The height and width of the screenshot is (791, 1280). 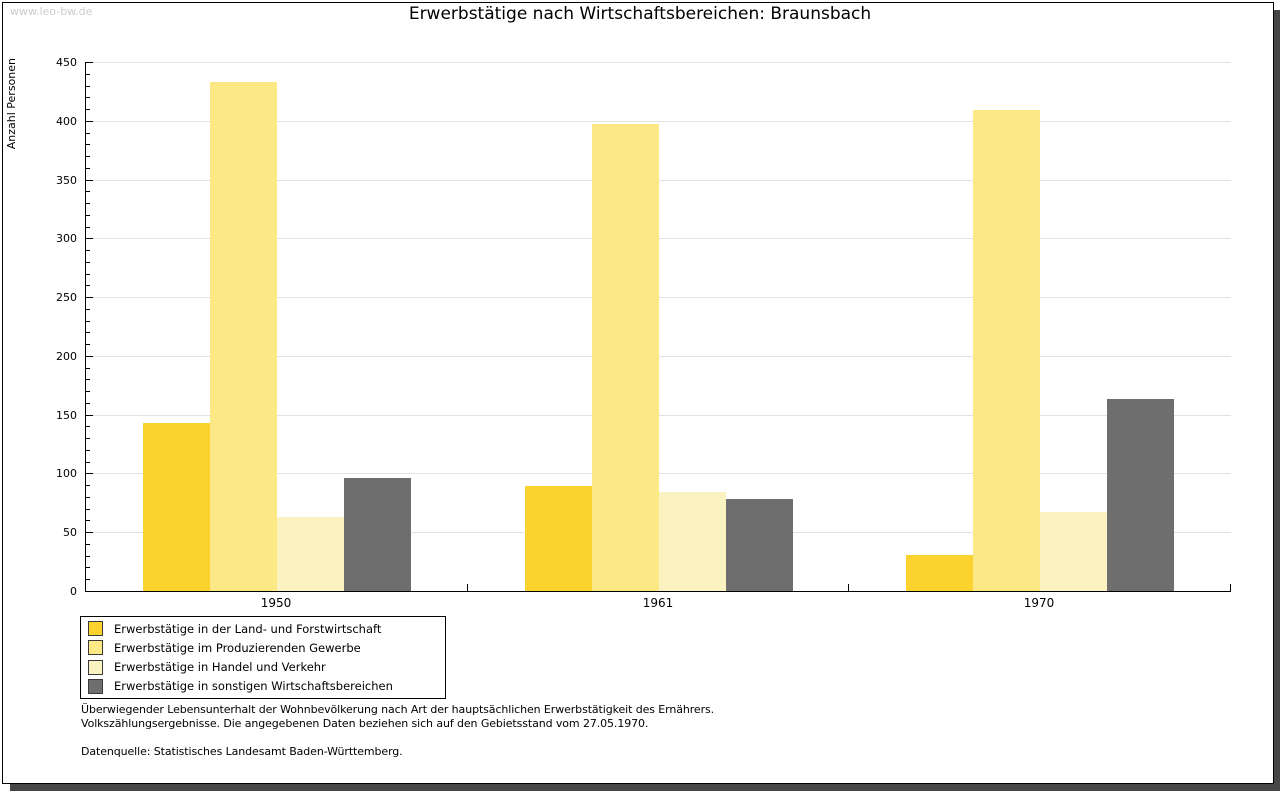 What do you see at coordinates (1039, 603) in the screenshot?
I see `x-axis-label-1970: 1970` at bounding box center [1039, 603].